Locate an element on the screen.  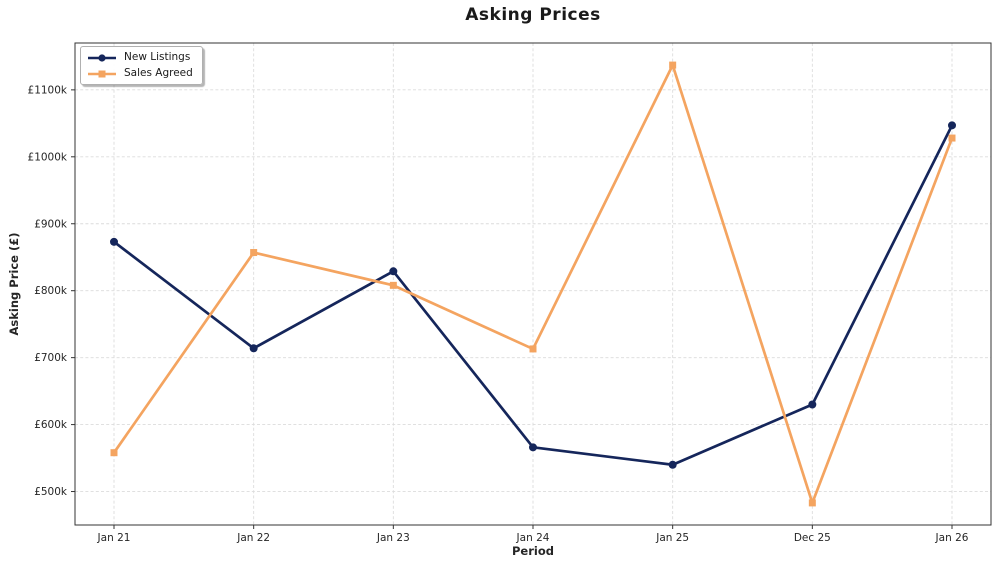
x-tick-label: Jan 23 is located at coordinates (393, 538).